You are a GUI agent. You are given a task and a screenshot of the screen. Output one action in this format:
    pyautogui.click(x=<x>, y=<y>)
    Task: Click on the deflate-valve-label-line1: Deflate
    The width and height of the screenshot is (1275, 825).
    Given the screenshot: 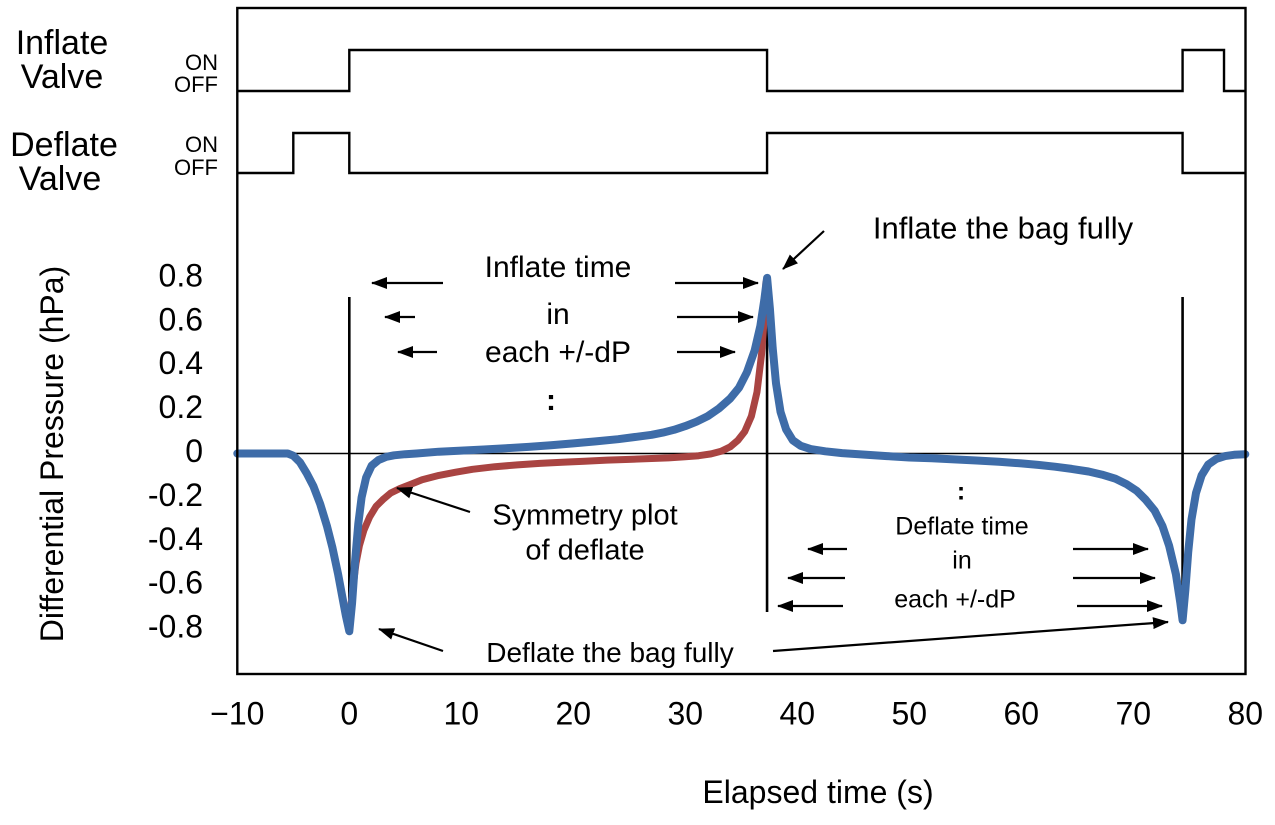 What is the action you would take?
    pyautogui.click(x=64, y=145)
    